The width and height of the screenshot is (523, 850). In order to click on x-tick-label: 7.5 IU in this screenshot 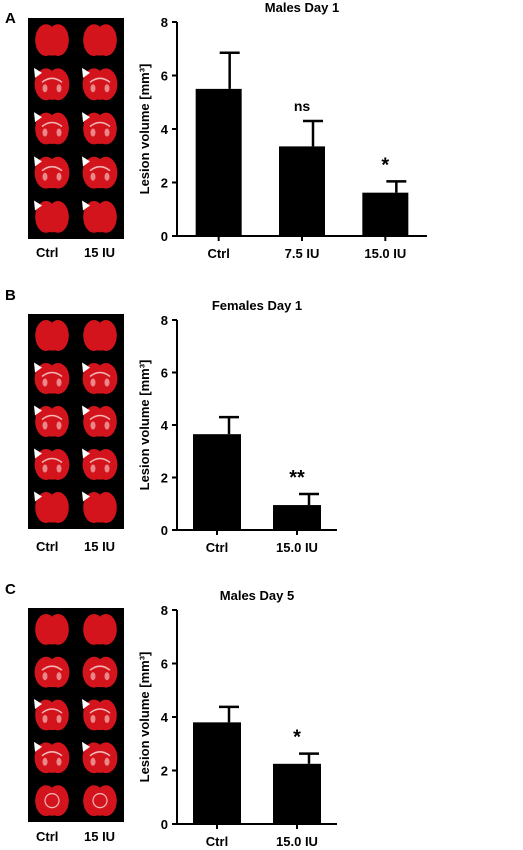, I will do `click(302, 253)`.